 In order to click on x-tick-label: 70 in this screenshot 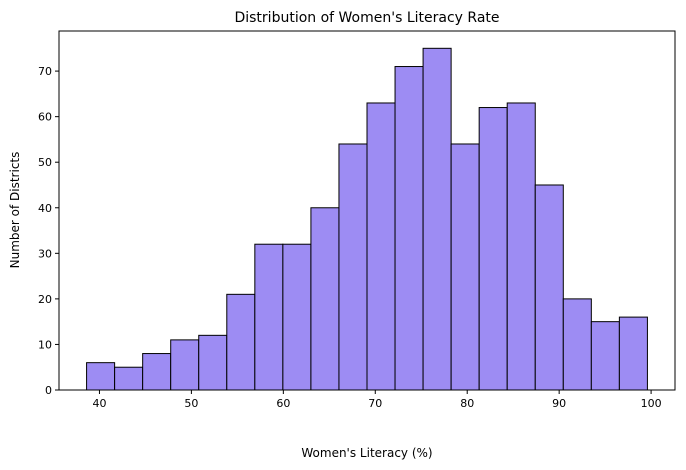, I will do `click(375, 403)`.